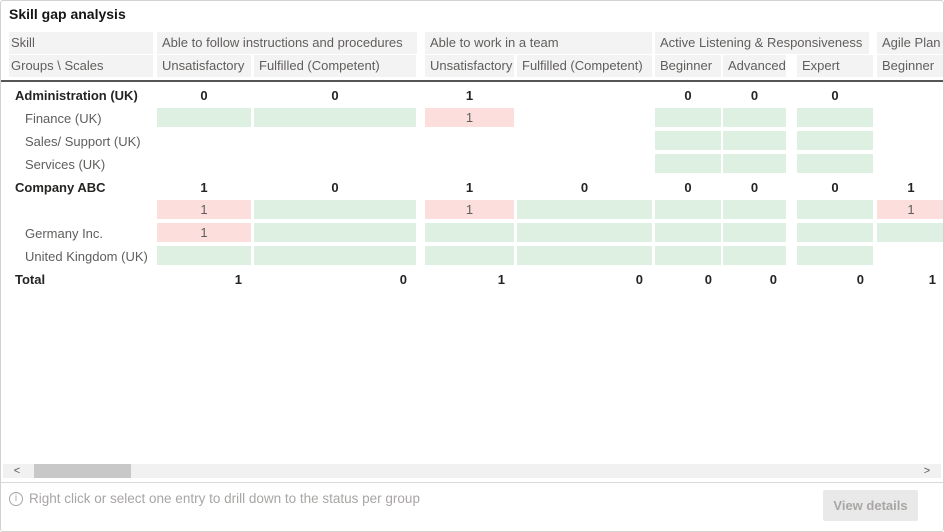 The width and height of the screenshot is (944, 532). Describe the element at coordinates (927, 471) in the screenshot. I see `scroll-right-icon: >` at that location.